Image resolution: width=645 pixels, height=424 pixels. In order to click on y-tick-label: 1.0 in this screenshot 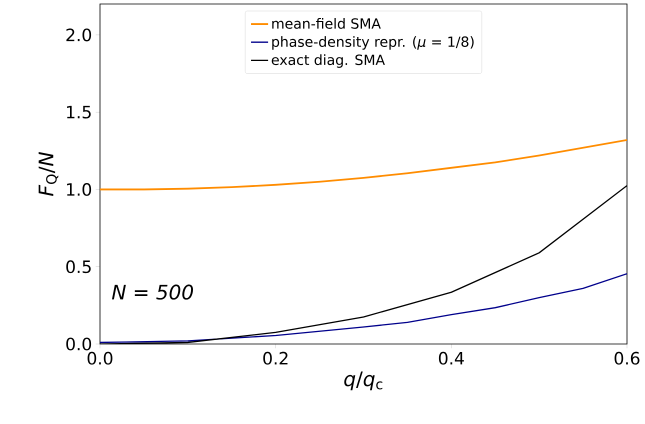, I will do `click(79, 189)`.